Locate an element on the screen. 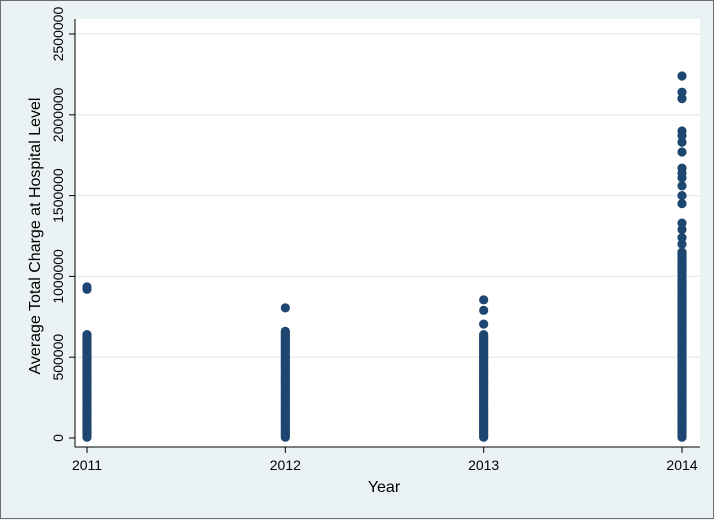 The image size is (714, 520). y-axis-ticks: 0 500000 1000000 1500000 2000000 2500000 is located at coordinates (62, 224).